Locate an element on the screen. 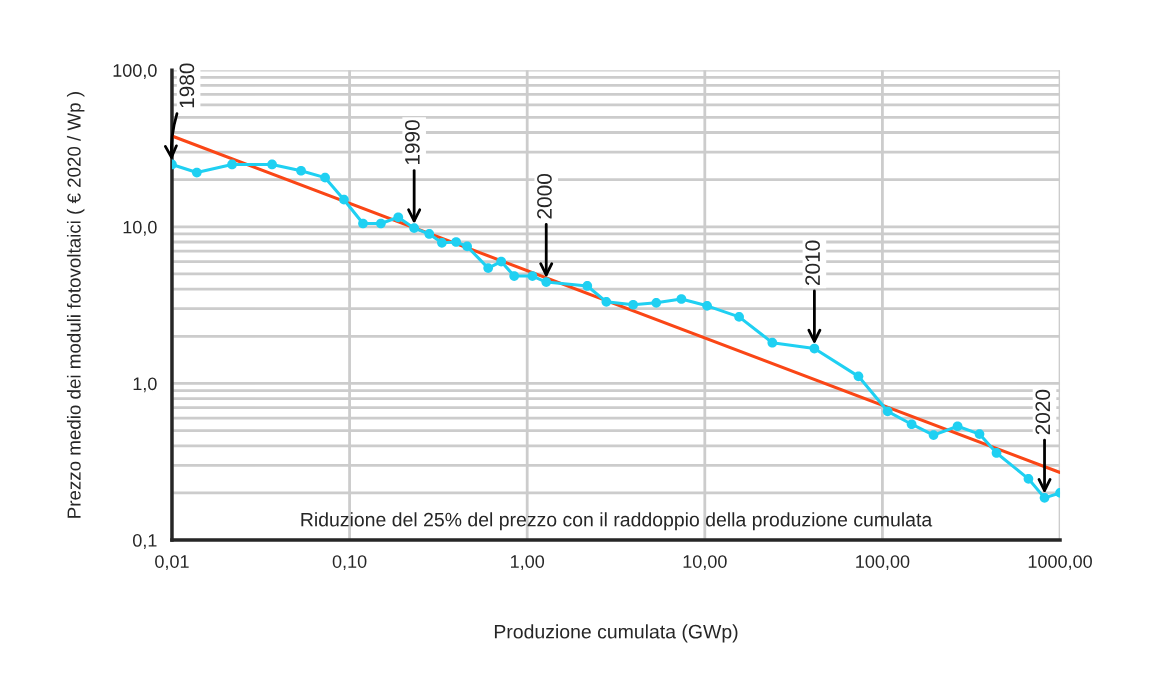 The height and width of the screenshot is (688, 1158). annotation: Riduzione del 25% del prezzo con il raddoppio della produzione cumulata is located at coordinates (617, 521).